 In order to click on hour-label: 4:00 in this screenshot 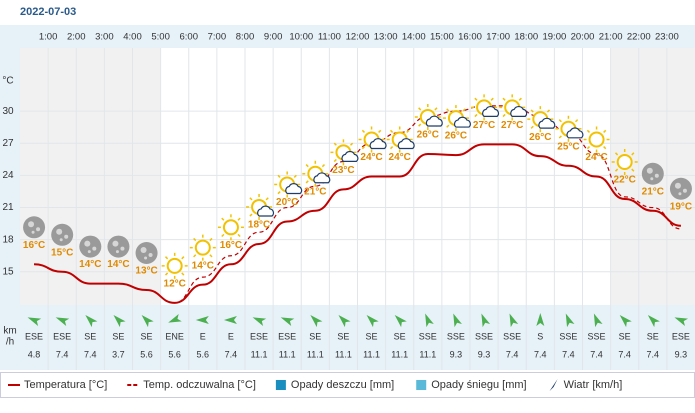, I will do `click(132, 37)`.